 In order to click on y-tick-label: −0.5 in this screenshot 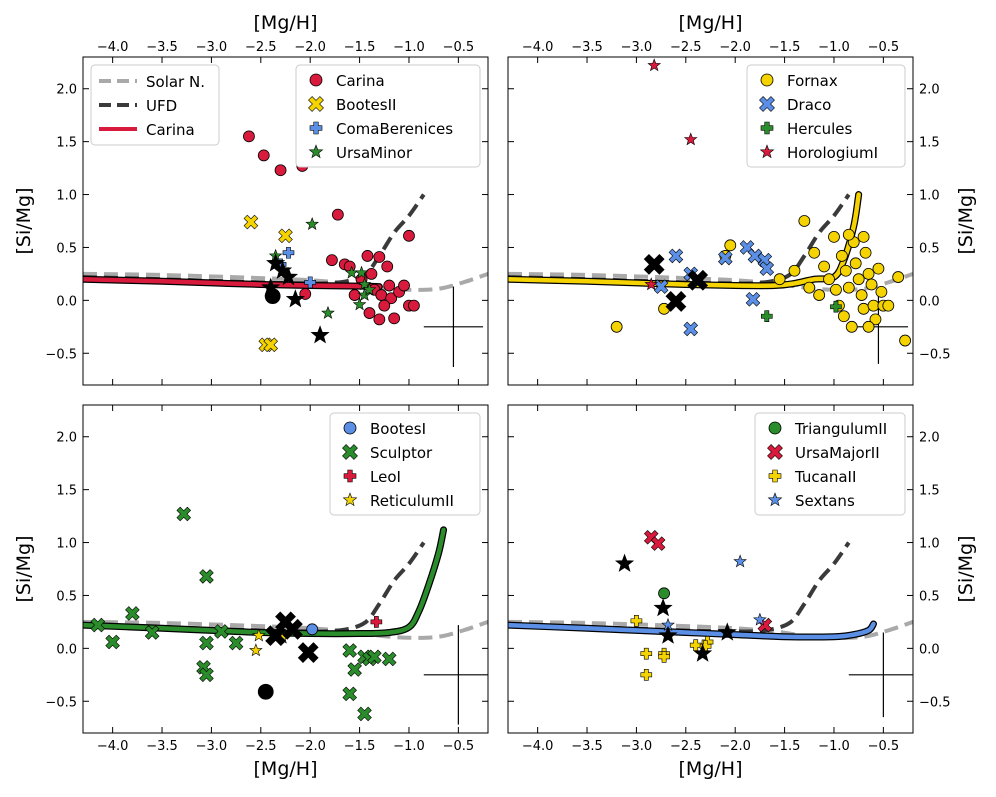, I will do `click(935, 702)`.